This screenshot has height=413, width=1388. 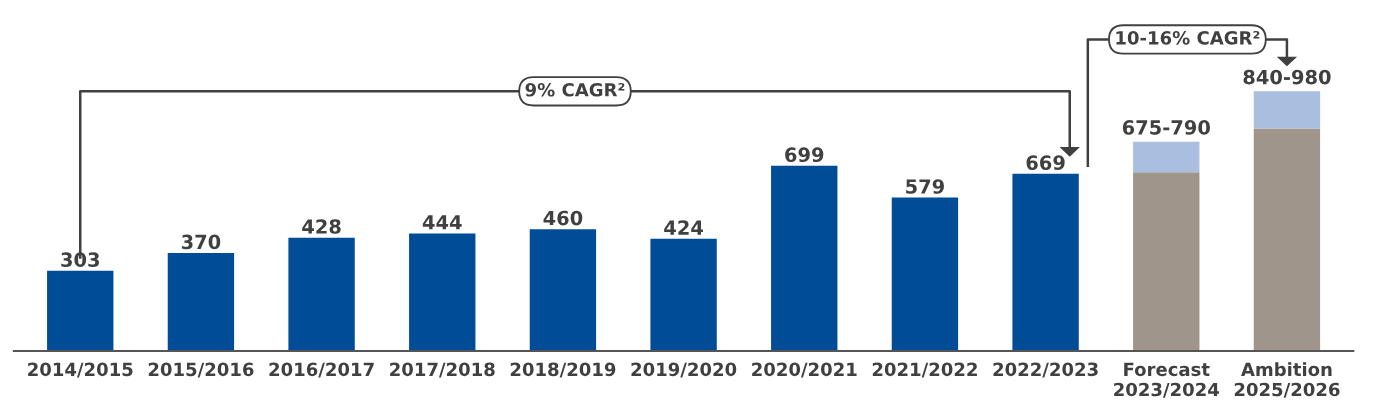 I want to click on data-label: 460, so click(x=563, y=218).